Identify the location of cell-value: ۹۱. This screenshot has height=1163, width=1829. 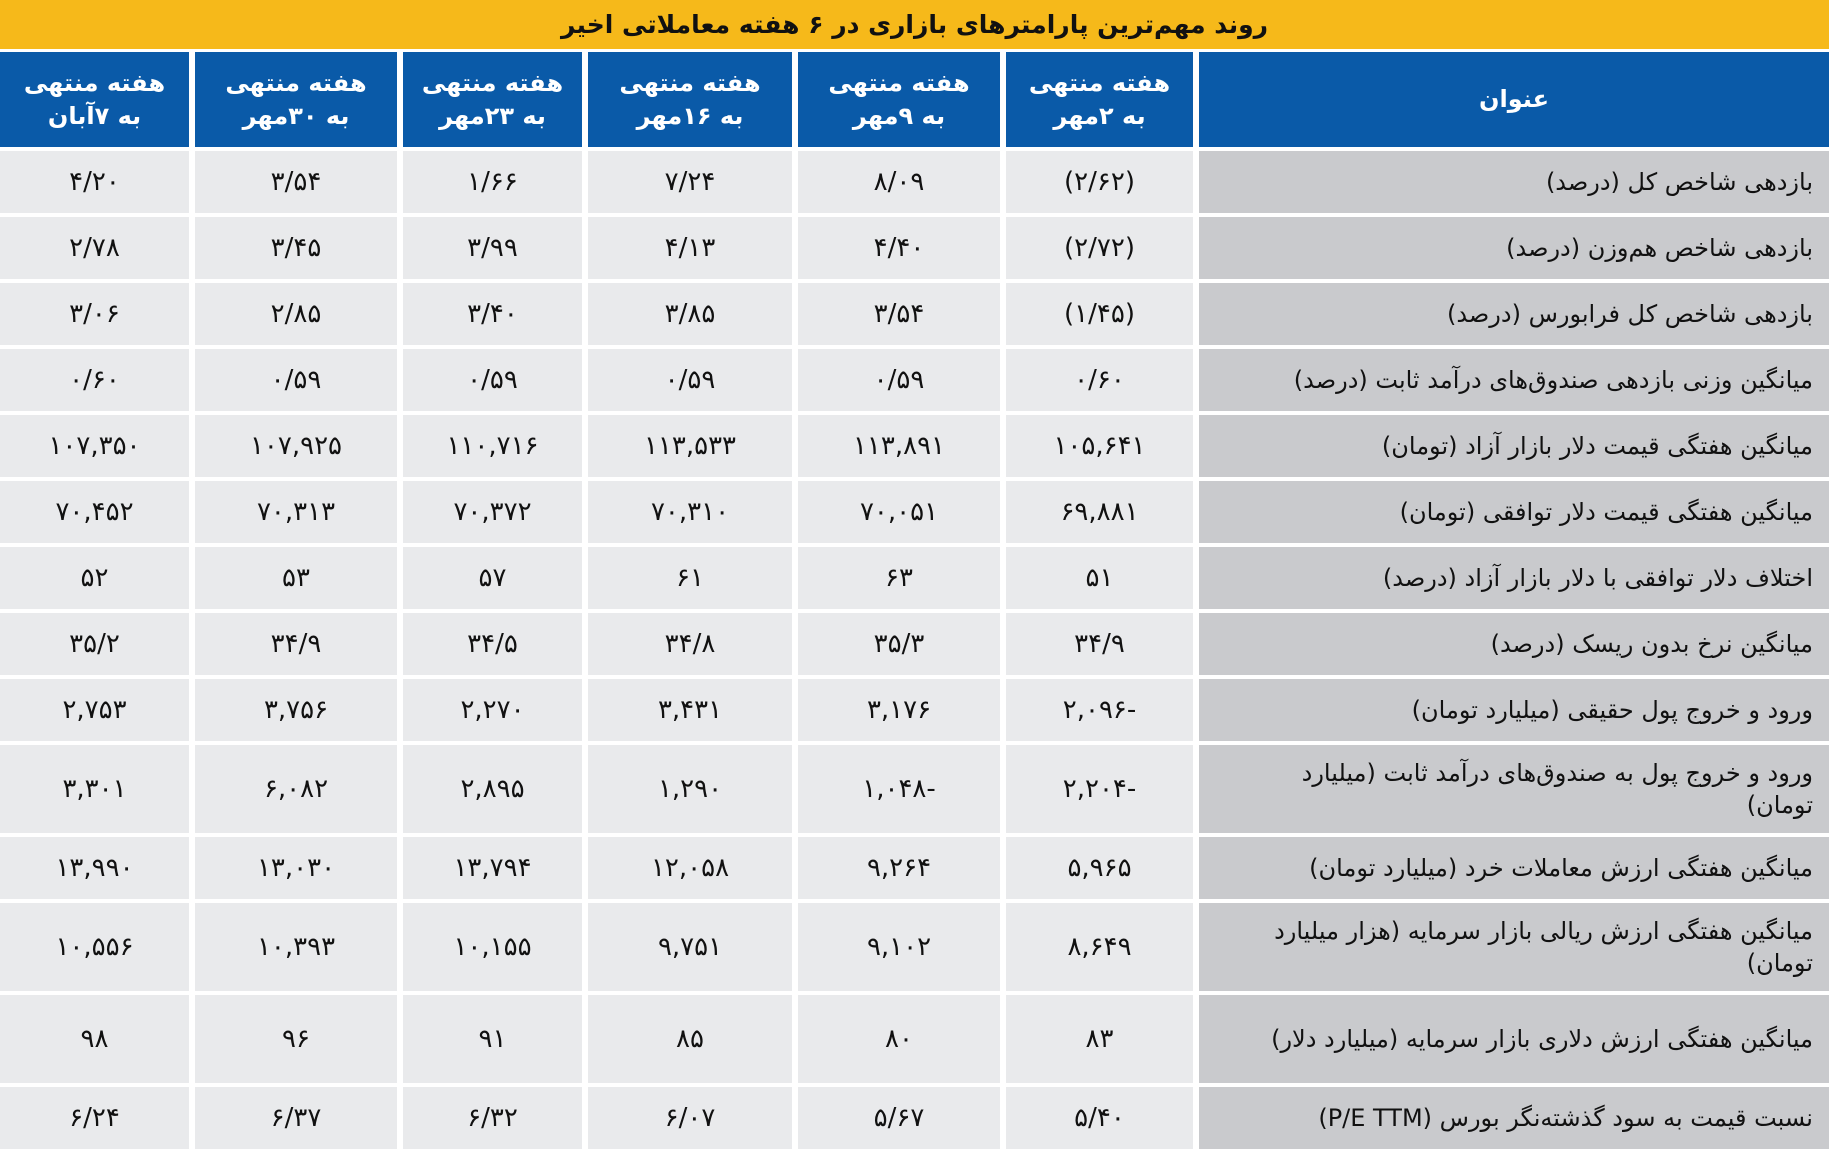
(492, 1039).